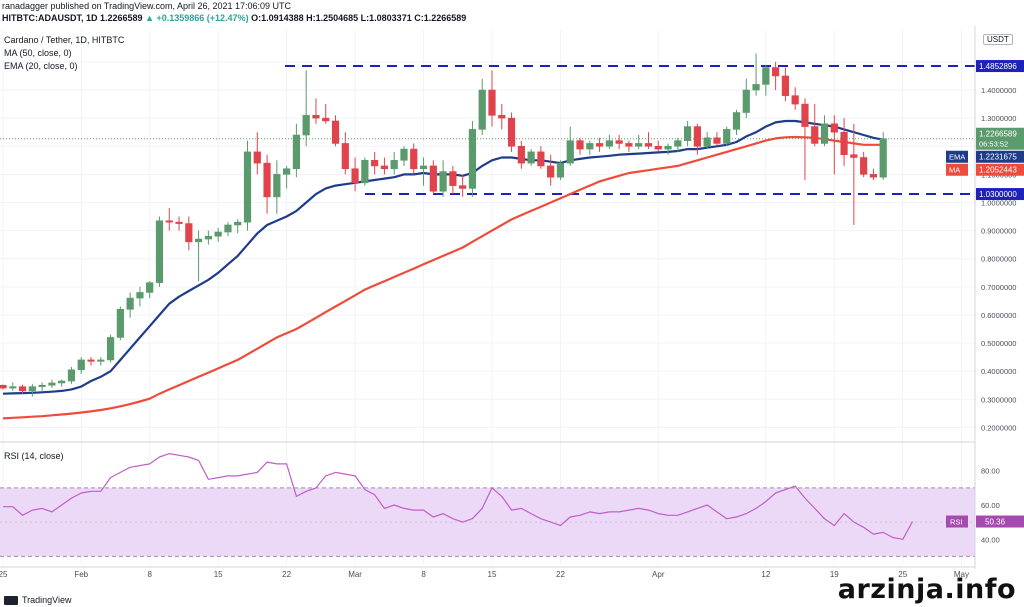 The height and width of the screenshot is (607, 1024). I want to click on time-tick-label: Mar, so click(355, 574).